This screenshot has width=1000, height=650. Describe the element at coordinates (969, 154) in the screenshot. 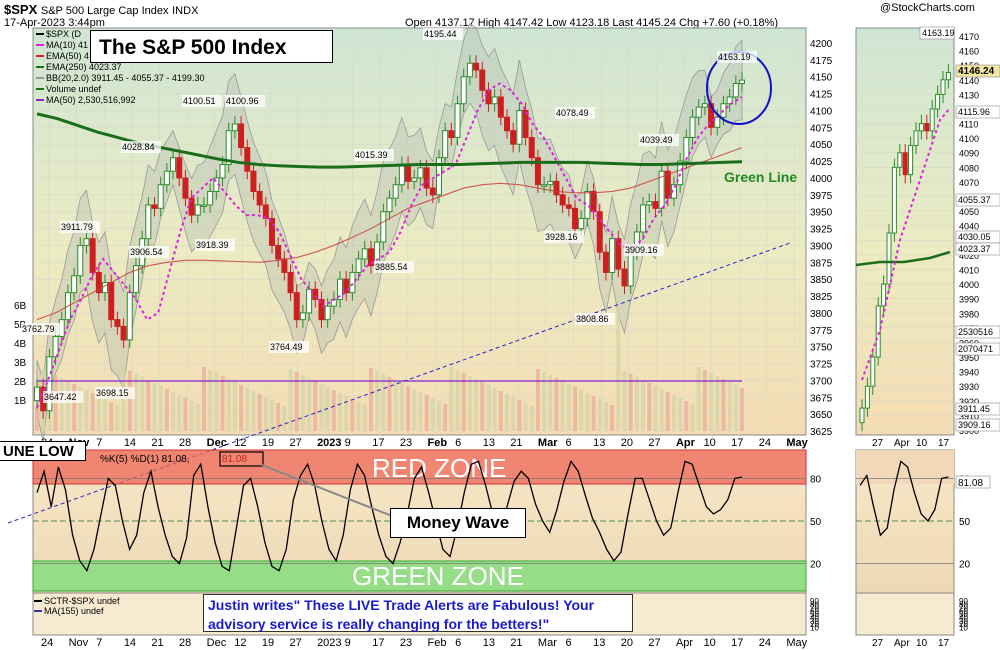

I see `right-price-tick: 4090` at that location.